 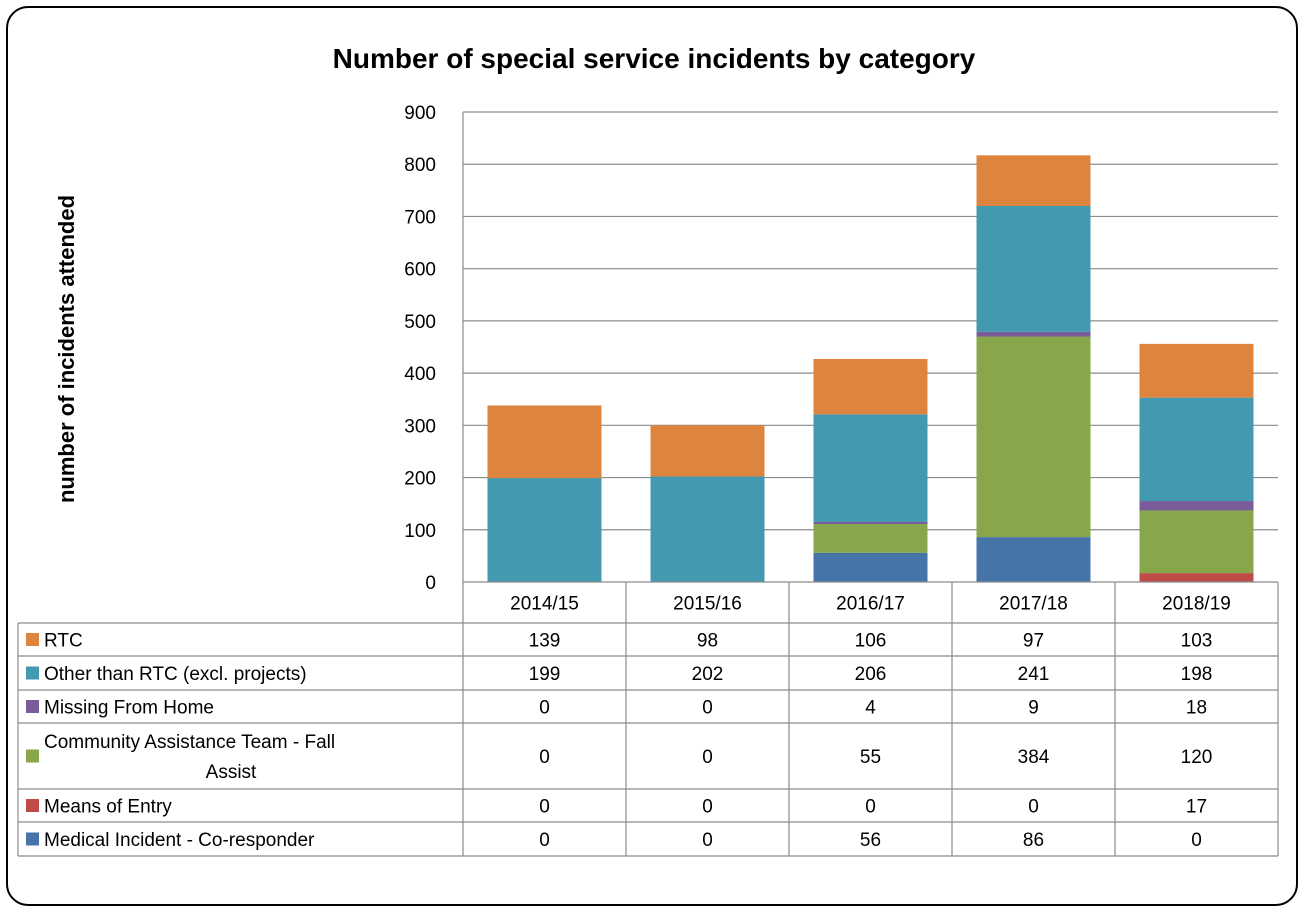 What do you see at coordinates (420, 165) in the screenshot?
I see `y-tick-label: 800` at bounding box center [420, 165].